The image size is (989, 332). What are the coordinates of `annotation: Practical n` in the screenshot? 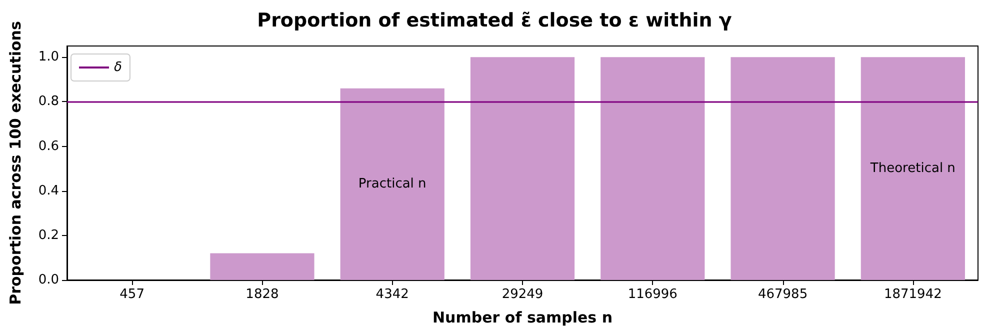 It's located at (392, 184).